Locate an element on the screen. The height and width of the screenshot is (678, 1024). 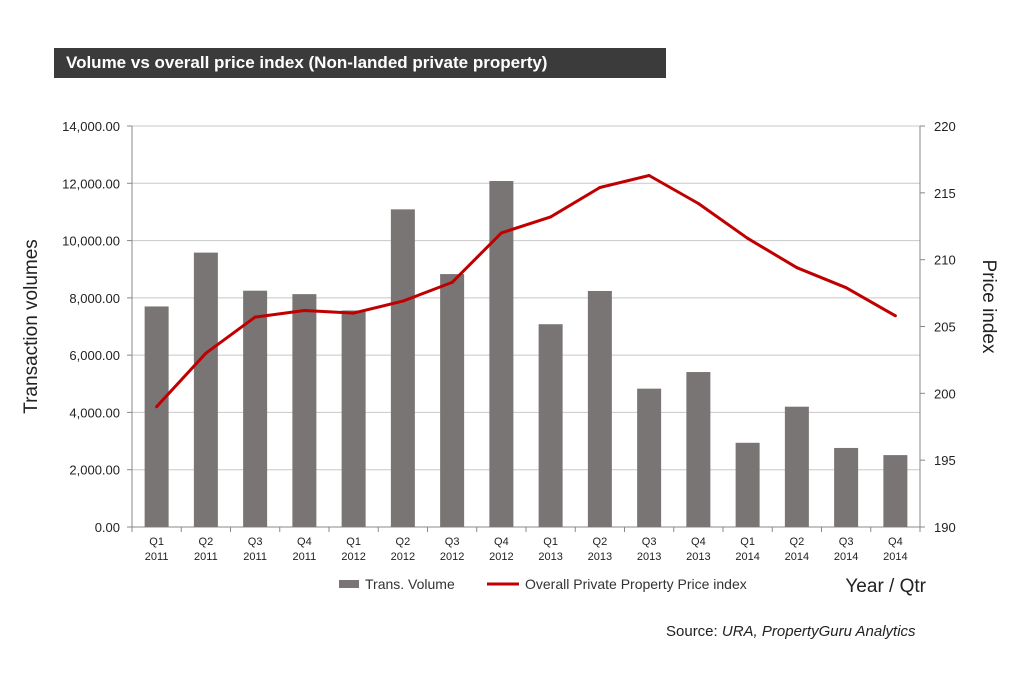
y2-tick-label: 200 is located at coordinates (945, 393).